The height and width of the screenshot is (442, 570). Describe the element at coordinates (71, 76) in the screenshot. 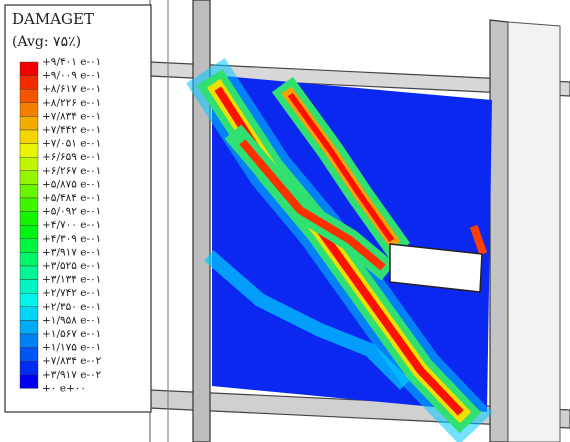

I see `legend-label: +۹/۰۰۹ e-۰۱` at that location.